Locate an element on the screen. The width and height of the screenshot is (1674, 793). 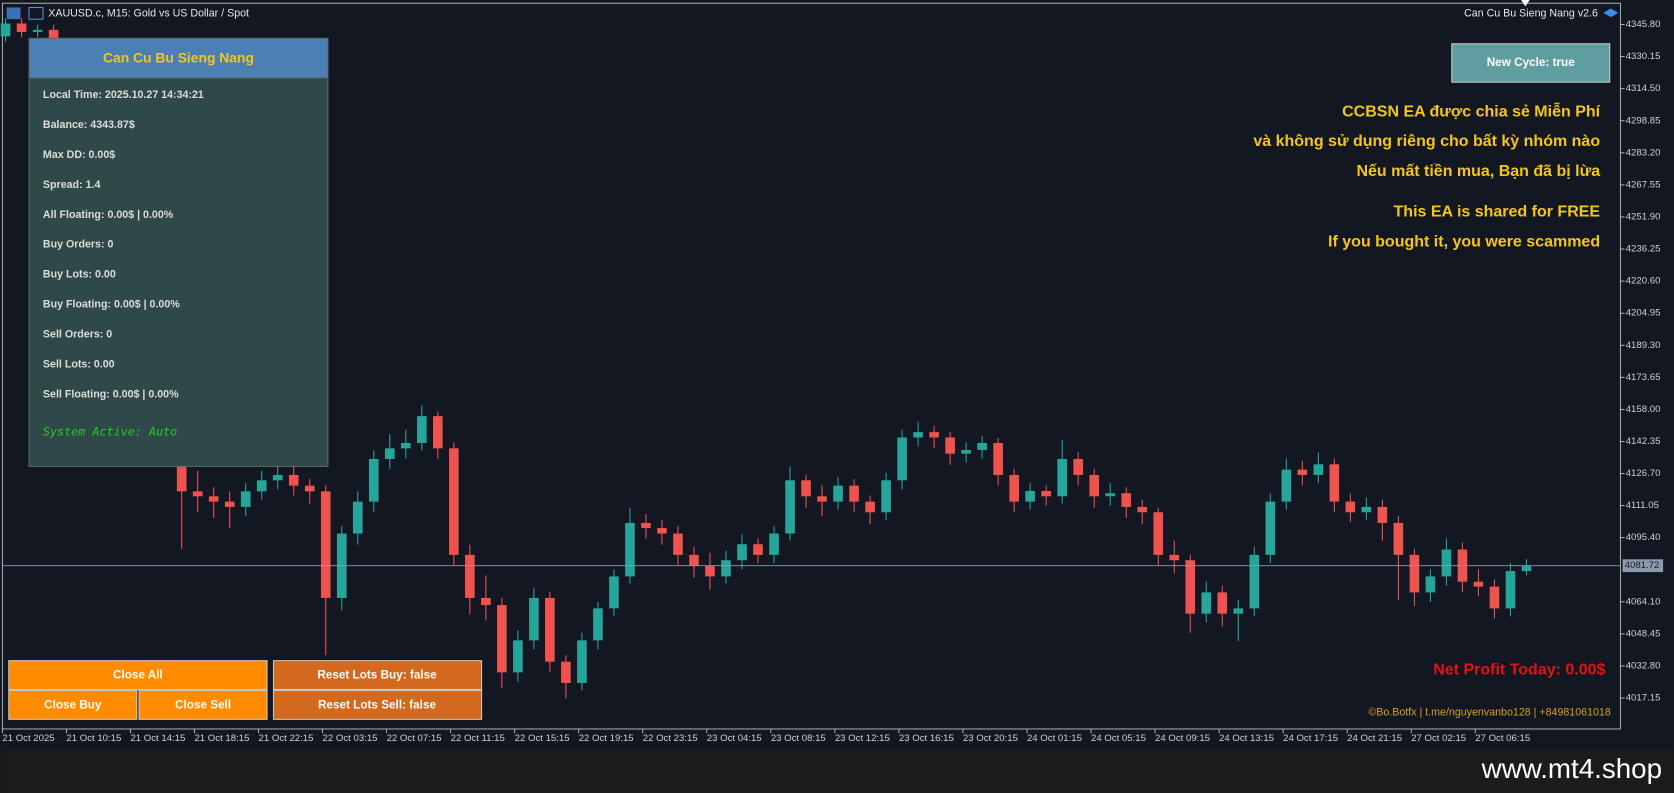
y-tick-label: 4220.60 is located at coordinates (1643, 281).